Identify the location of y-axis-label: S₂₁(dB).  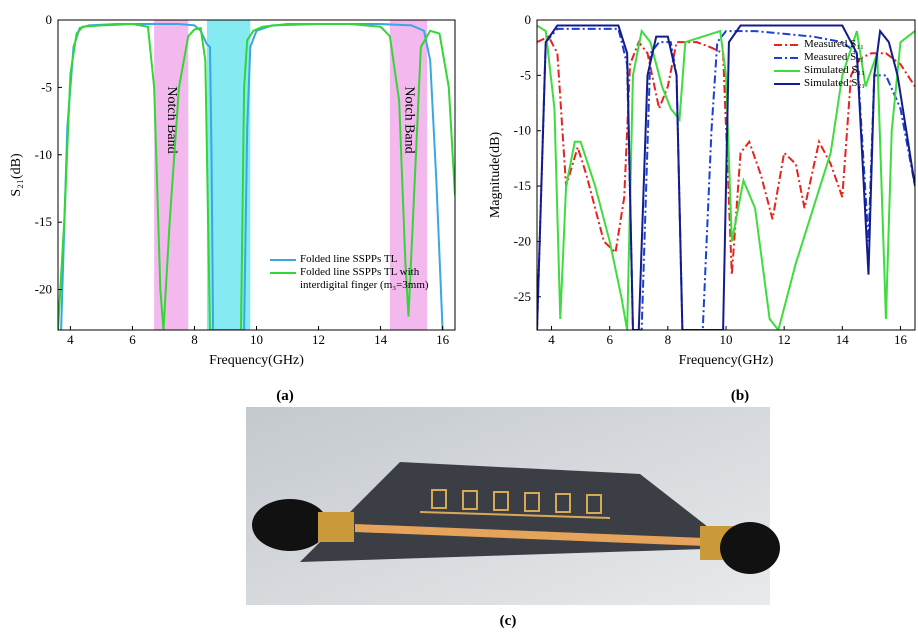
(16, 175).